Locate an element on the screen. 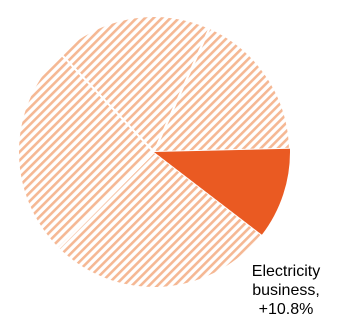  slice-label-line-3: +10.8% is located at coordinates (286, 309).